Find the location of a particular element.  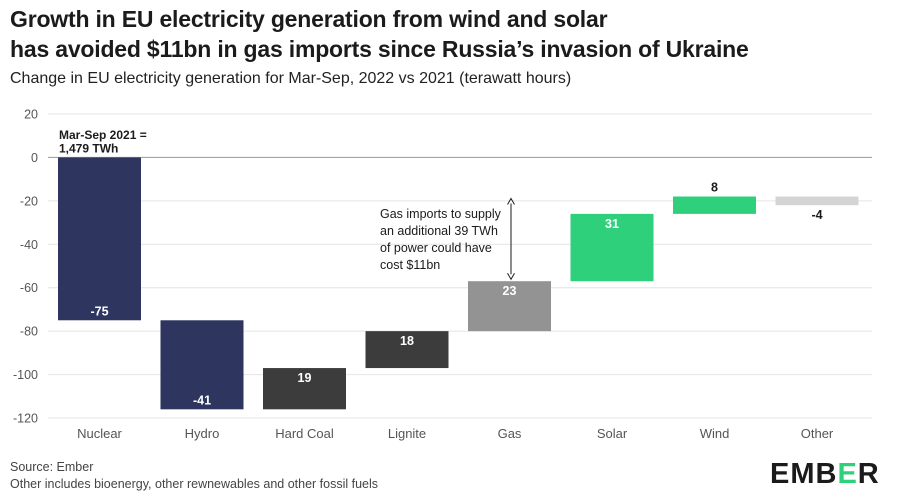

data-label: 18 is located at coordinates (407, 341).